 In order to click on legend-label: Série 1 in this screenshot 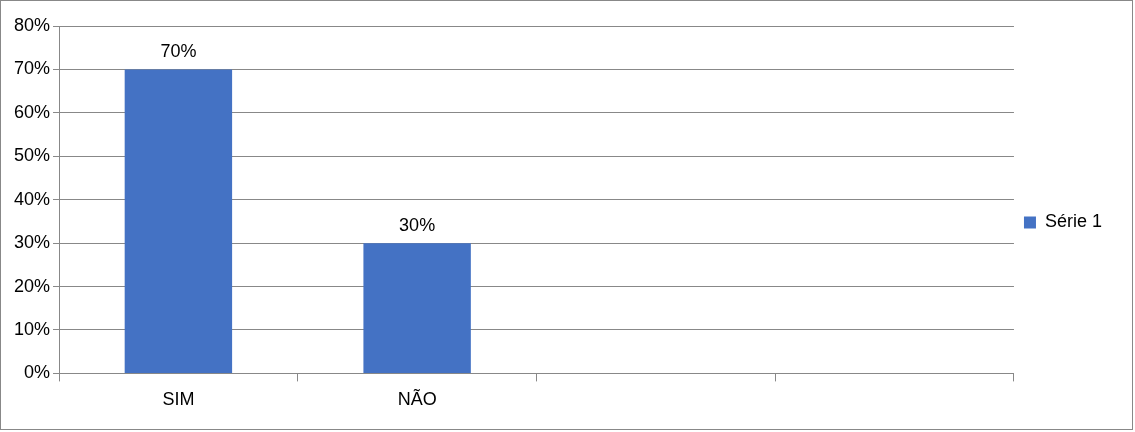, I will do `click(1073, 221)`.